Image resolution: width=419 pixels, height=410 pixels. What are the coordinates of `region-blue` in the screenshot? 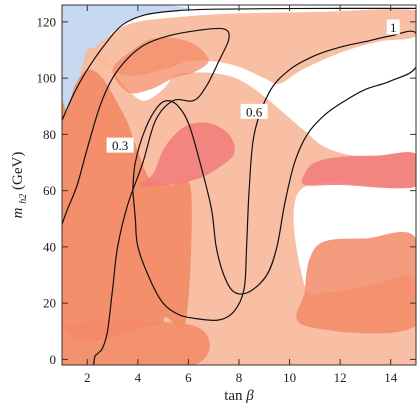 It's located at (127, 63).